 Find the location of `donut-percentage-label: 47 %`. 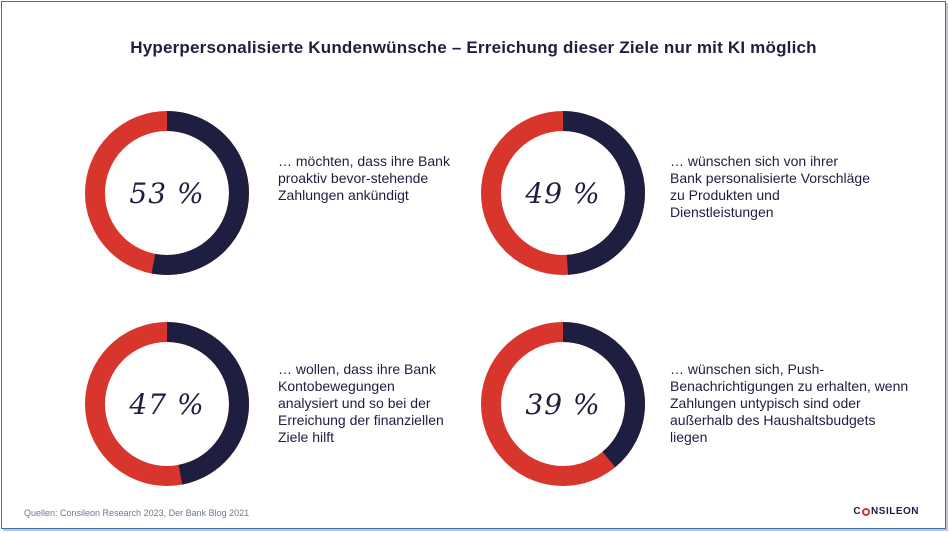

donut-percentage-label: 47 % is located at coordinates (167, 404).